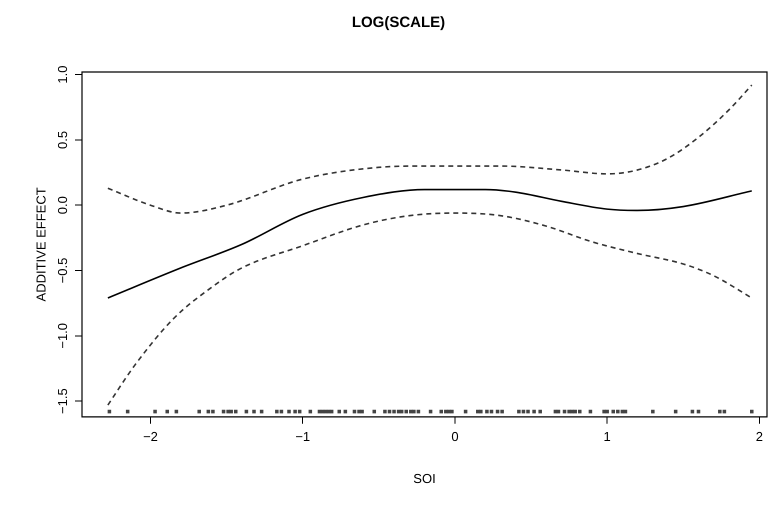 The height and width of the screenshot is (517, 771). I want to click on y-tick-label: −0.5, so click(62, 271).